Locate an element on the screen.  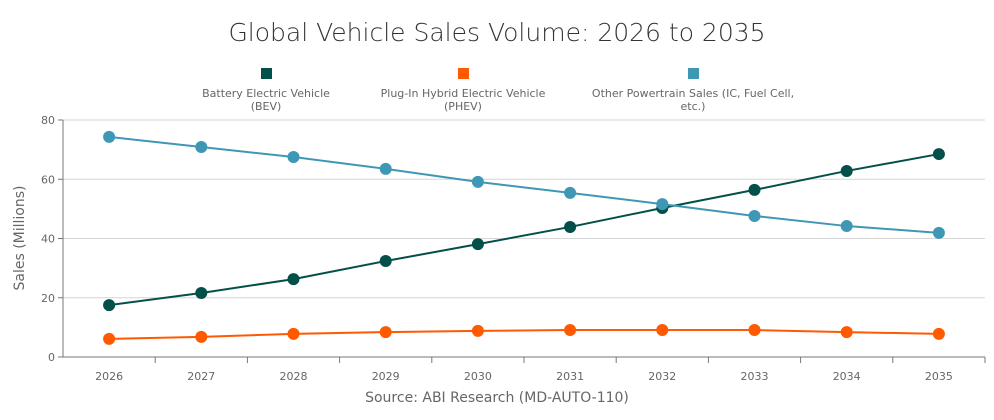
x-tick-label: 2035 is located at coordinates (939, 376).